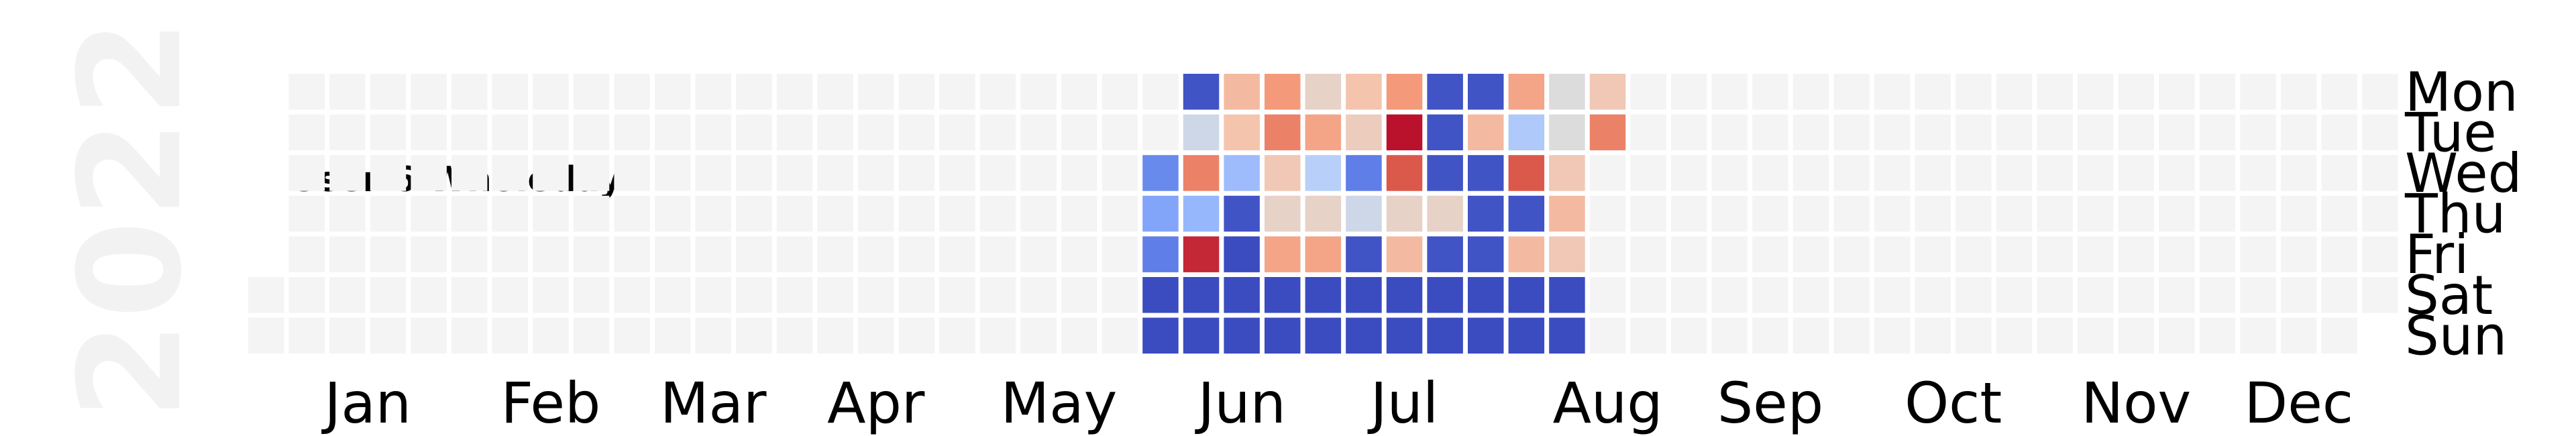  What do you see at coordinates (2456, 336) in the screenshot?
I see `weekday-label-sun: Sun` at bounding box center [2456, 336].